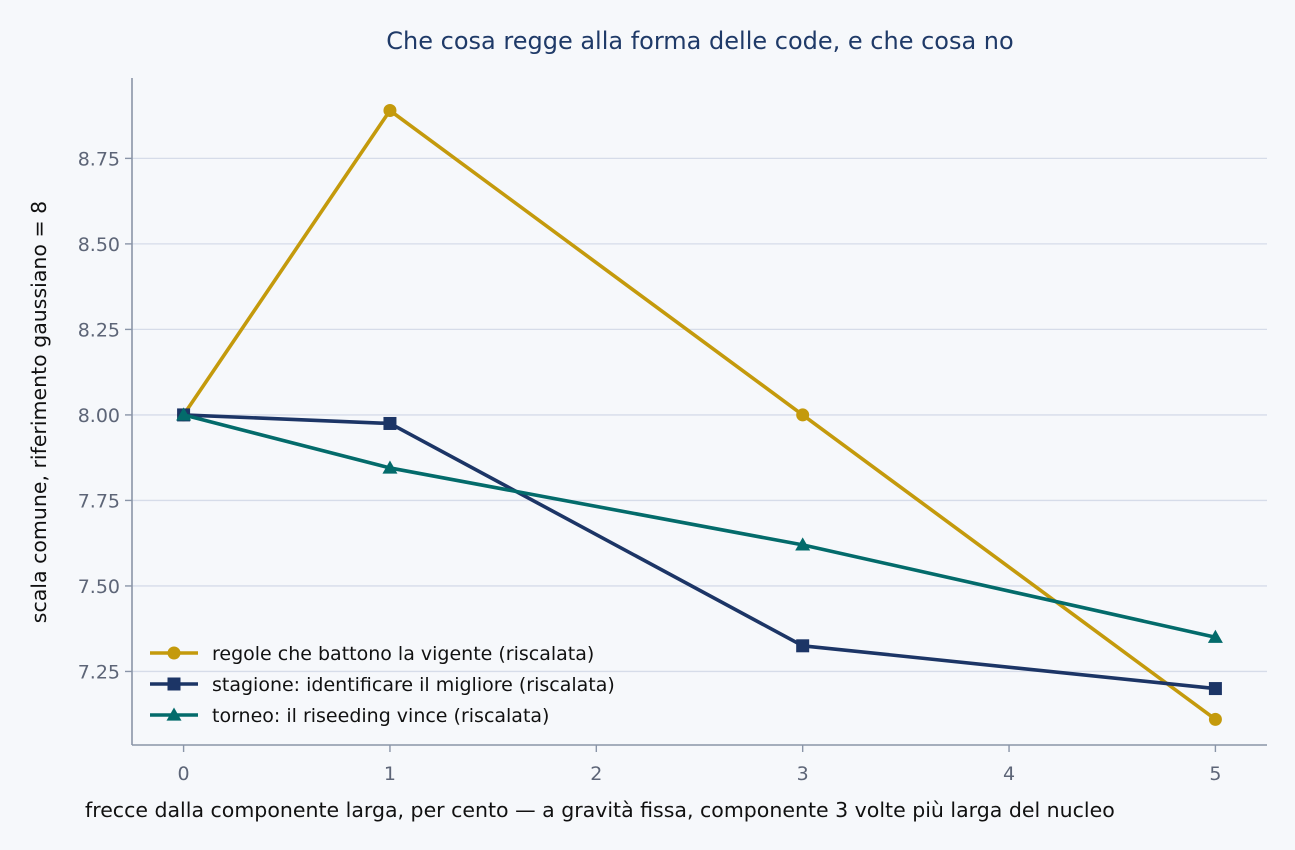  I want to click on y-tick-label: 8.75, so click(99, 159).